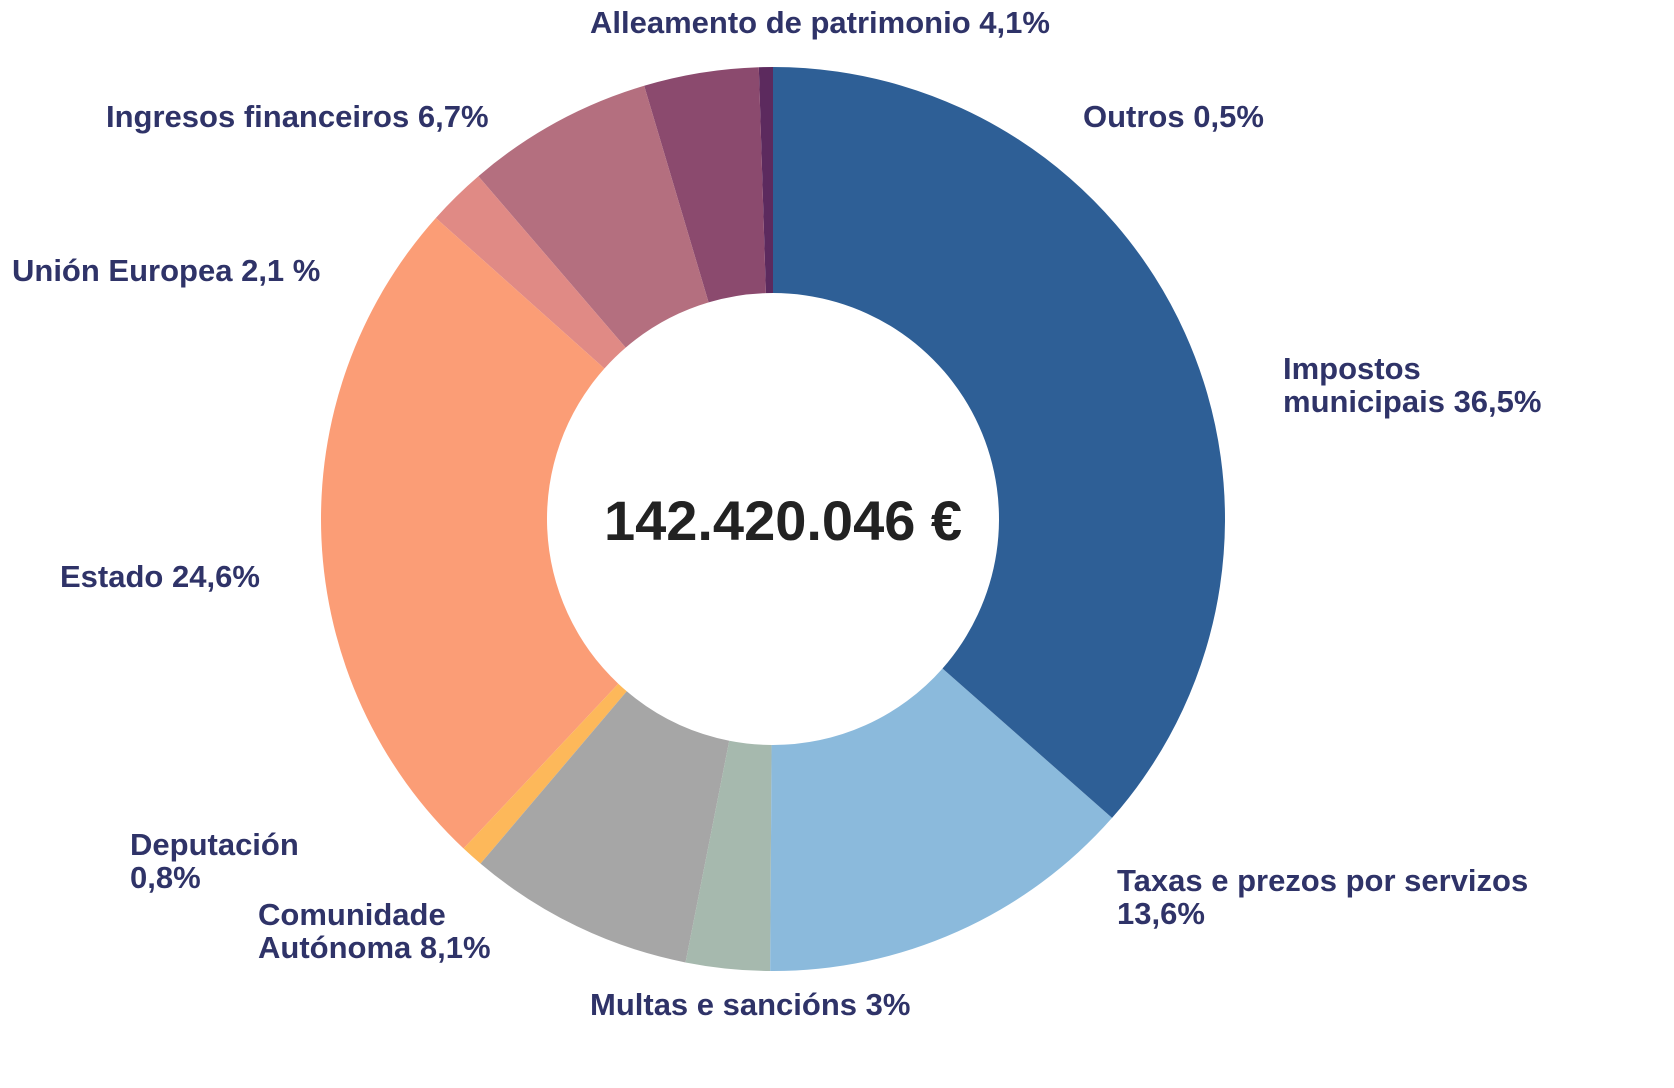 The height and width of the screenshot is (1088, 1674). I want to click on value-label: 0,5%, so click(1228, 116).